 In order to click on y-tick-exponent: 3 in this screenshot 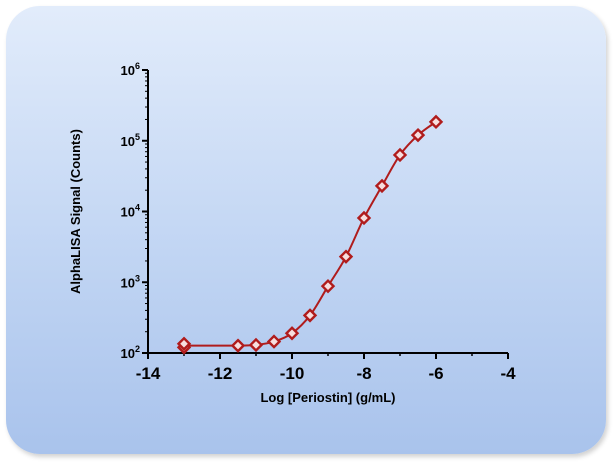, I will do `click(137, 278)`.